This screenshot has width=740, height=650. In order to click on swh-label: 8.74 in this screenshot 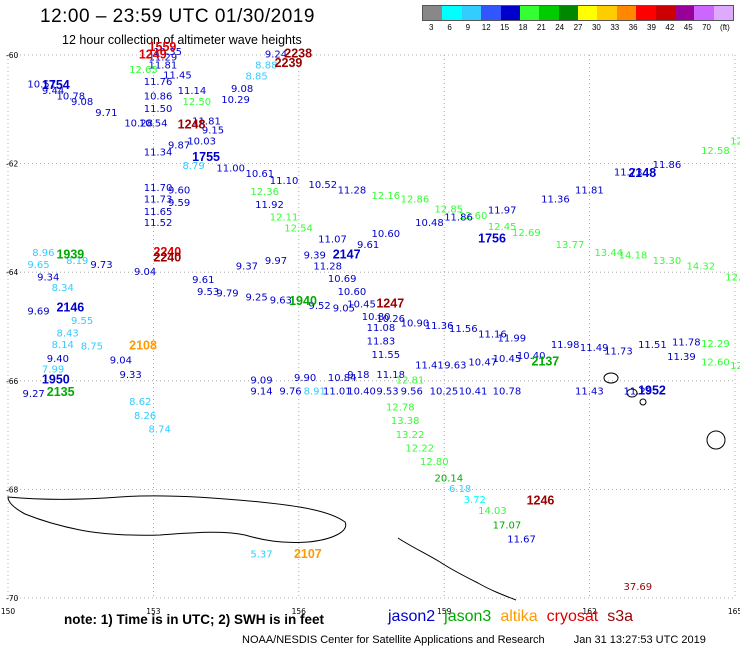, I will do `click(160, 429)`.